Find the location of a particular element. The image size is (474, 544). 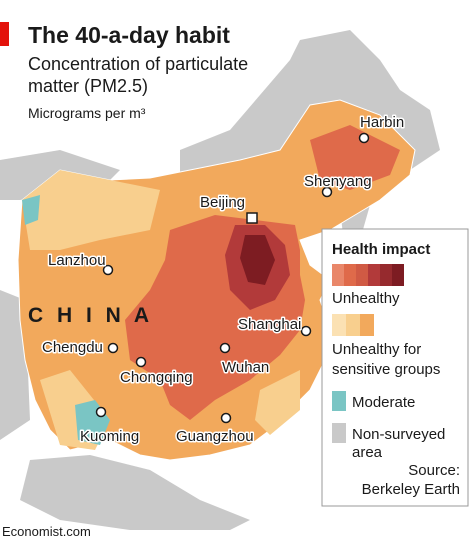

title: The 40-a-day habit is located at coordinates (129, 35).